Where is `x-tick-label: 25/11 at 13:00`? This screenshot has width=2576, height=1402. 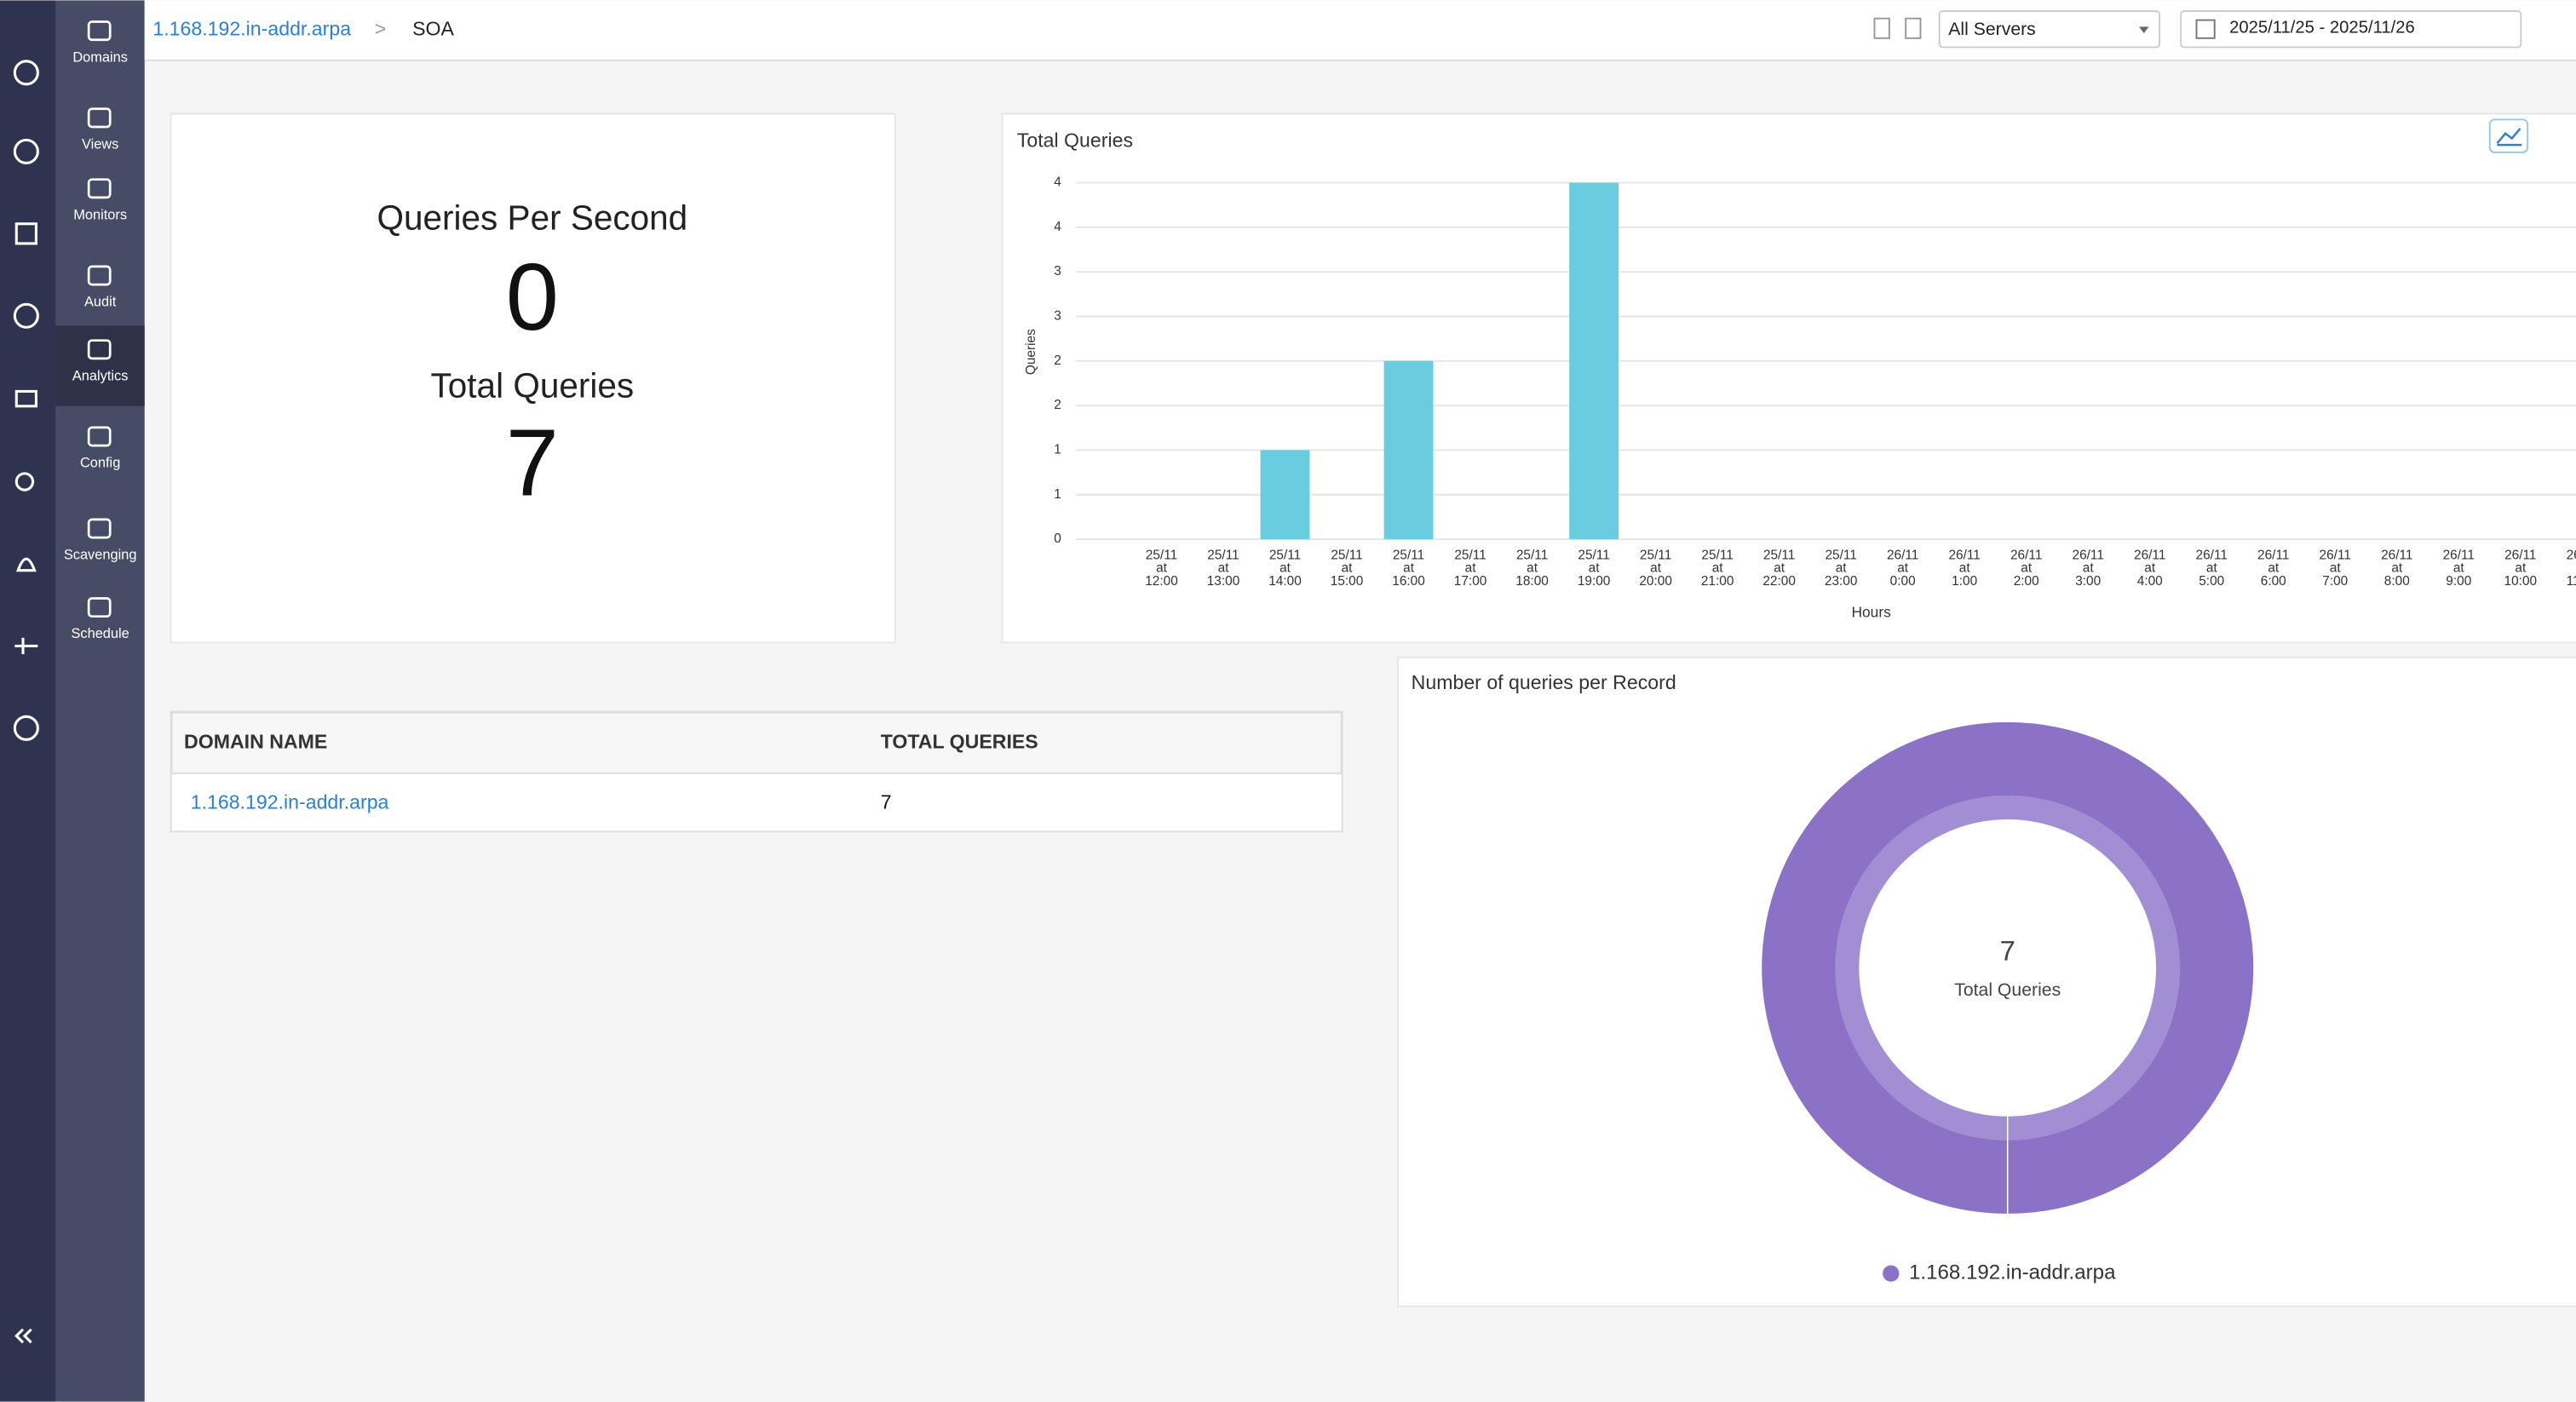
x-tick-label: 25/11 at 13:00 is located at coordinates (1223, 568).